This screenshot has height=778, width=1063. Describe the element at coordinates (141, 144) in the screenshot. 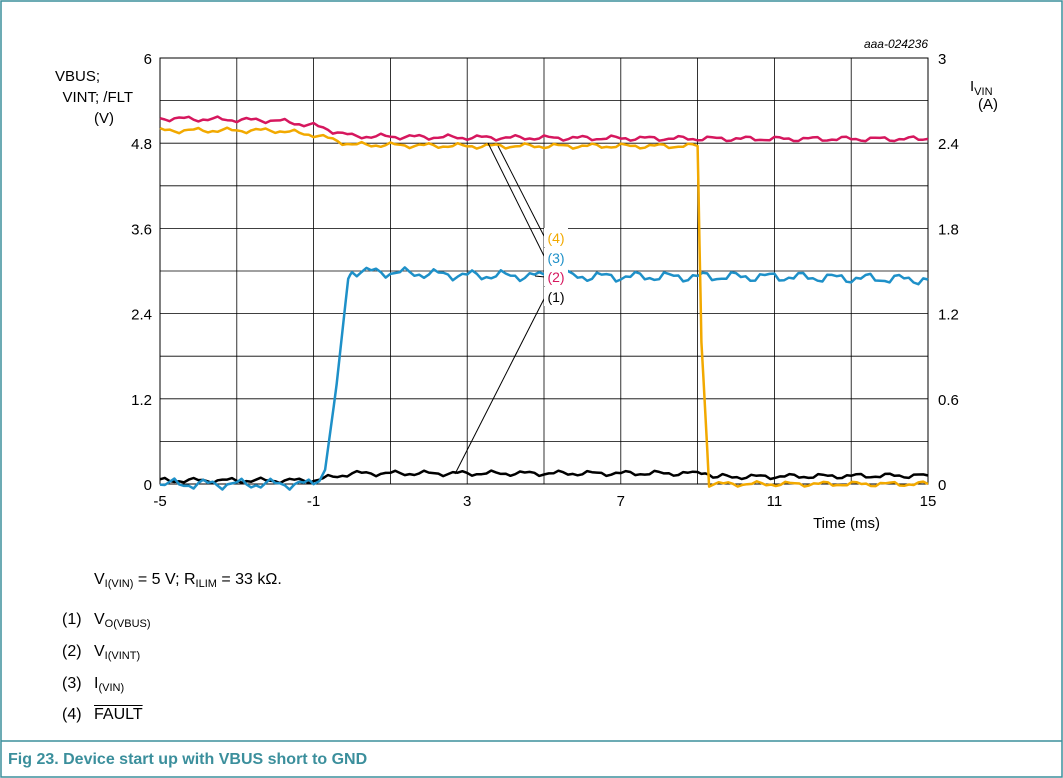

I see `y-left-tick-label: 4.8` at that location.